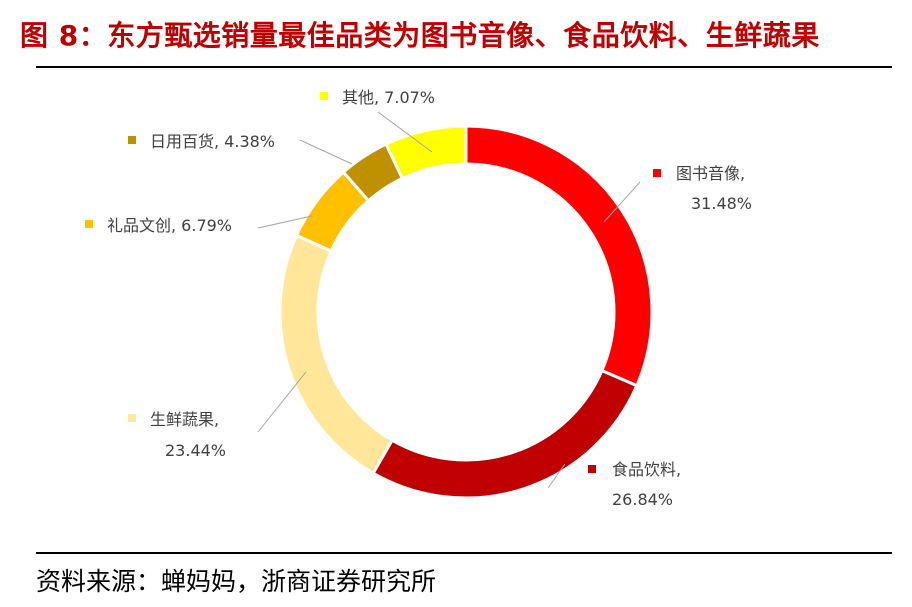 This screenshot has width=912, height=607. I want to click on data-label-1-line-1: 图书音像,, so click(710, 173).